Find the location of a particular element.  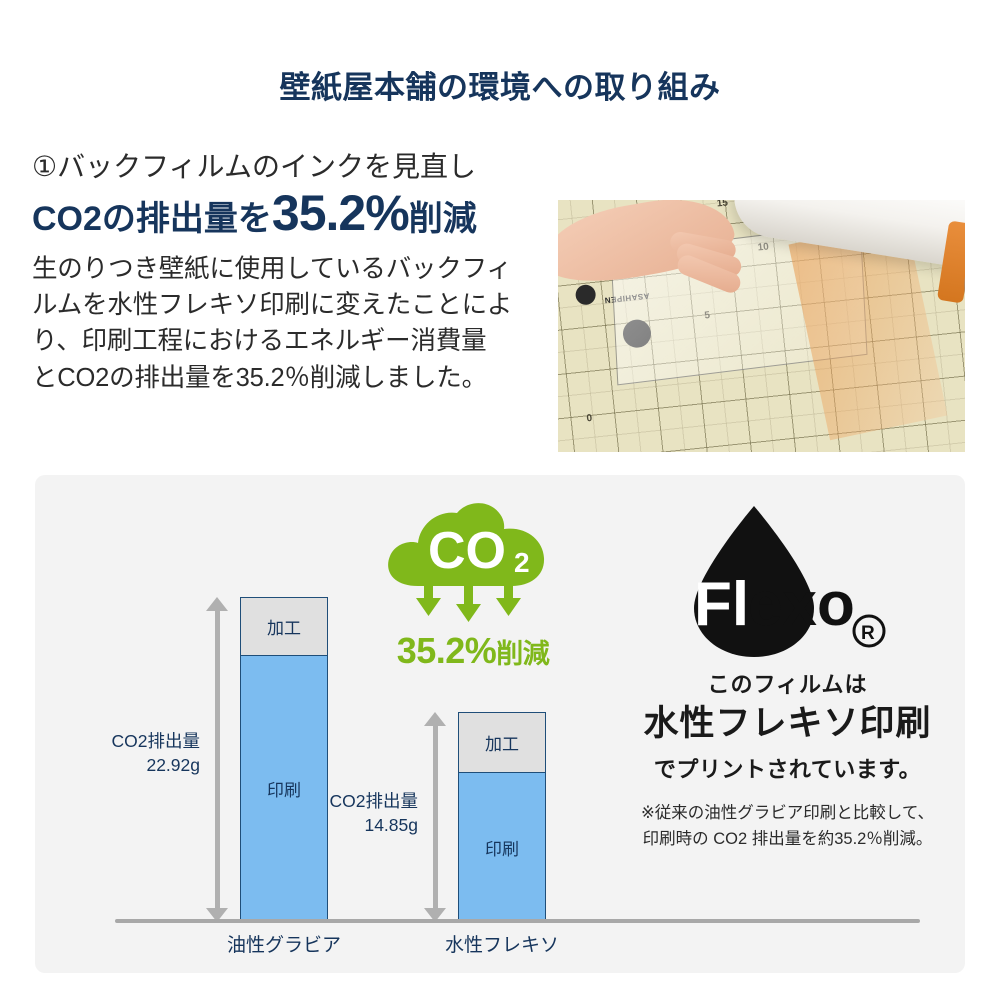

wallpaper-roll-photo: ASAHIPEN 0 5 10 15 is located at coordinates (761, 326).